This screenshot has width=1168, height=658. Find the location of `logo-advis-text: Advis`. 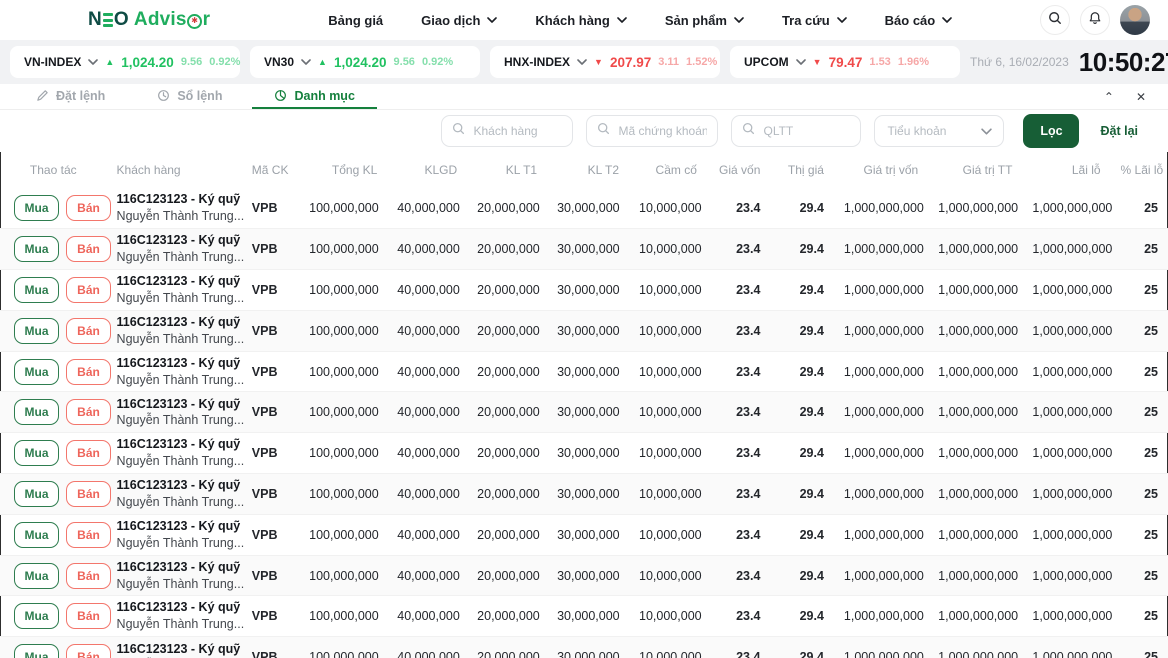

logo-advis-text: Advis is located at coordinates (160, 19).